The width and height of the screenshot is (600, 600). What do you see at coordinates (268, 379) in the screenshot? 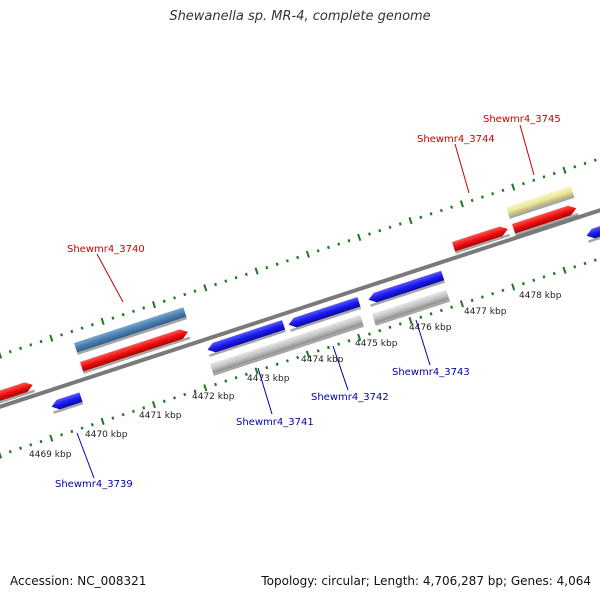
I see `scale-label: 4473 kbp` at bounding box center [268, 379].